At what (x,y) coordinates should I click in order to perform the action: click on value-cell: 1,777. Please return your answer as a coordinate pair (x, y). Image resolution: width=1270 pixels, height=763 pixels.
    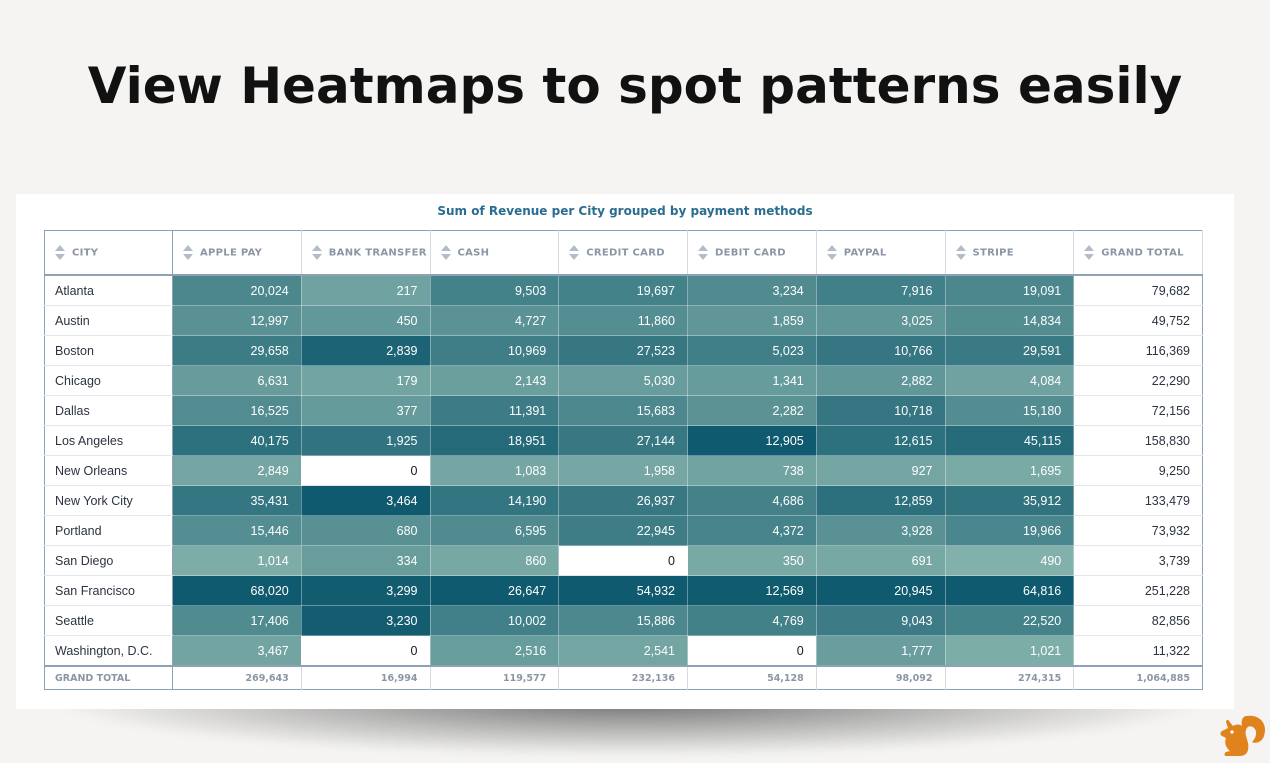
    Looking at the image, I should click on (881, 651).